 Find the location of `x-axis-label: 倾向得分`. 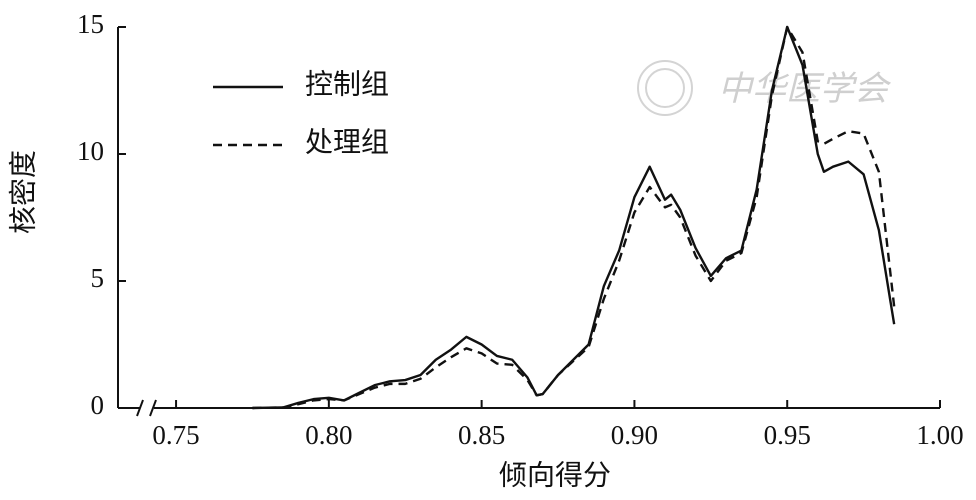

x-axis-label: 倾向得分 is located at coordinates (555, 475).